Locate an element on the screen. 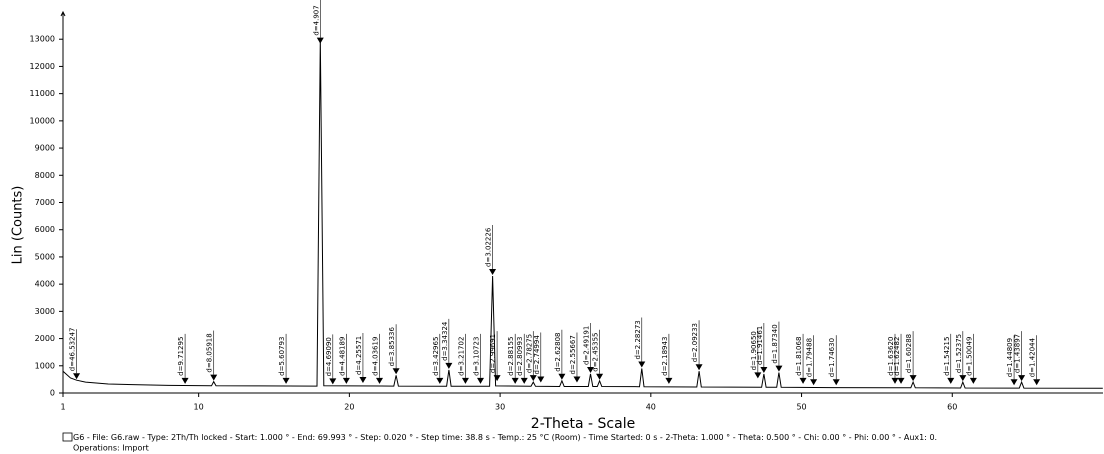 The height and width of the screenshot is (454, 1104). peak-label: d=2.88155 is located at coordinates (511, 356).